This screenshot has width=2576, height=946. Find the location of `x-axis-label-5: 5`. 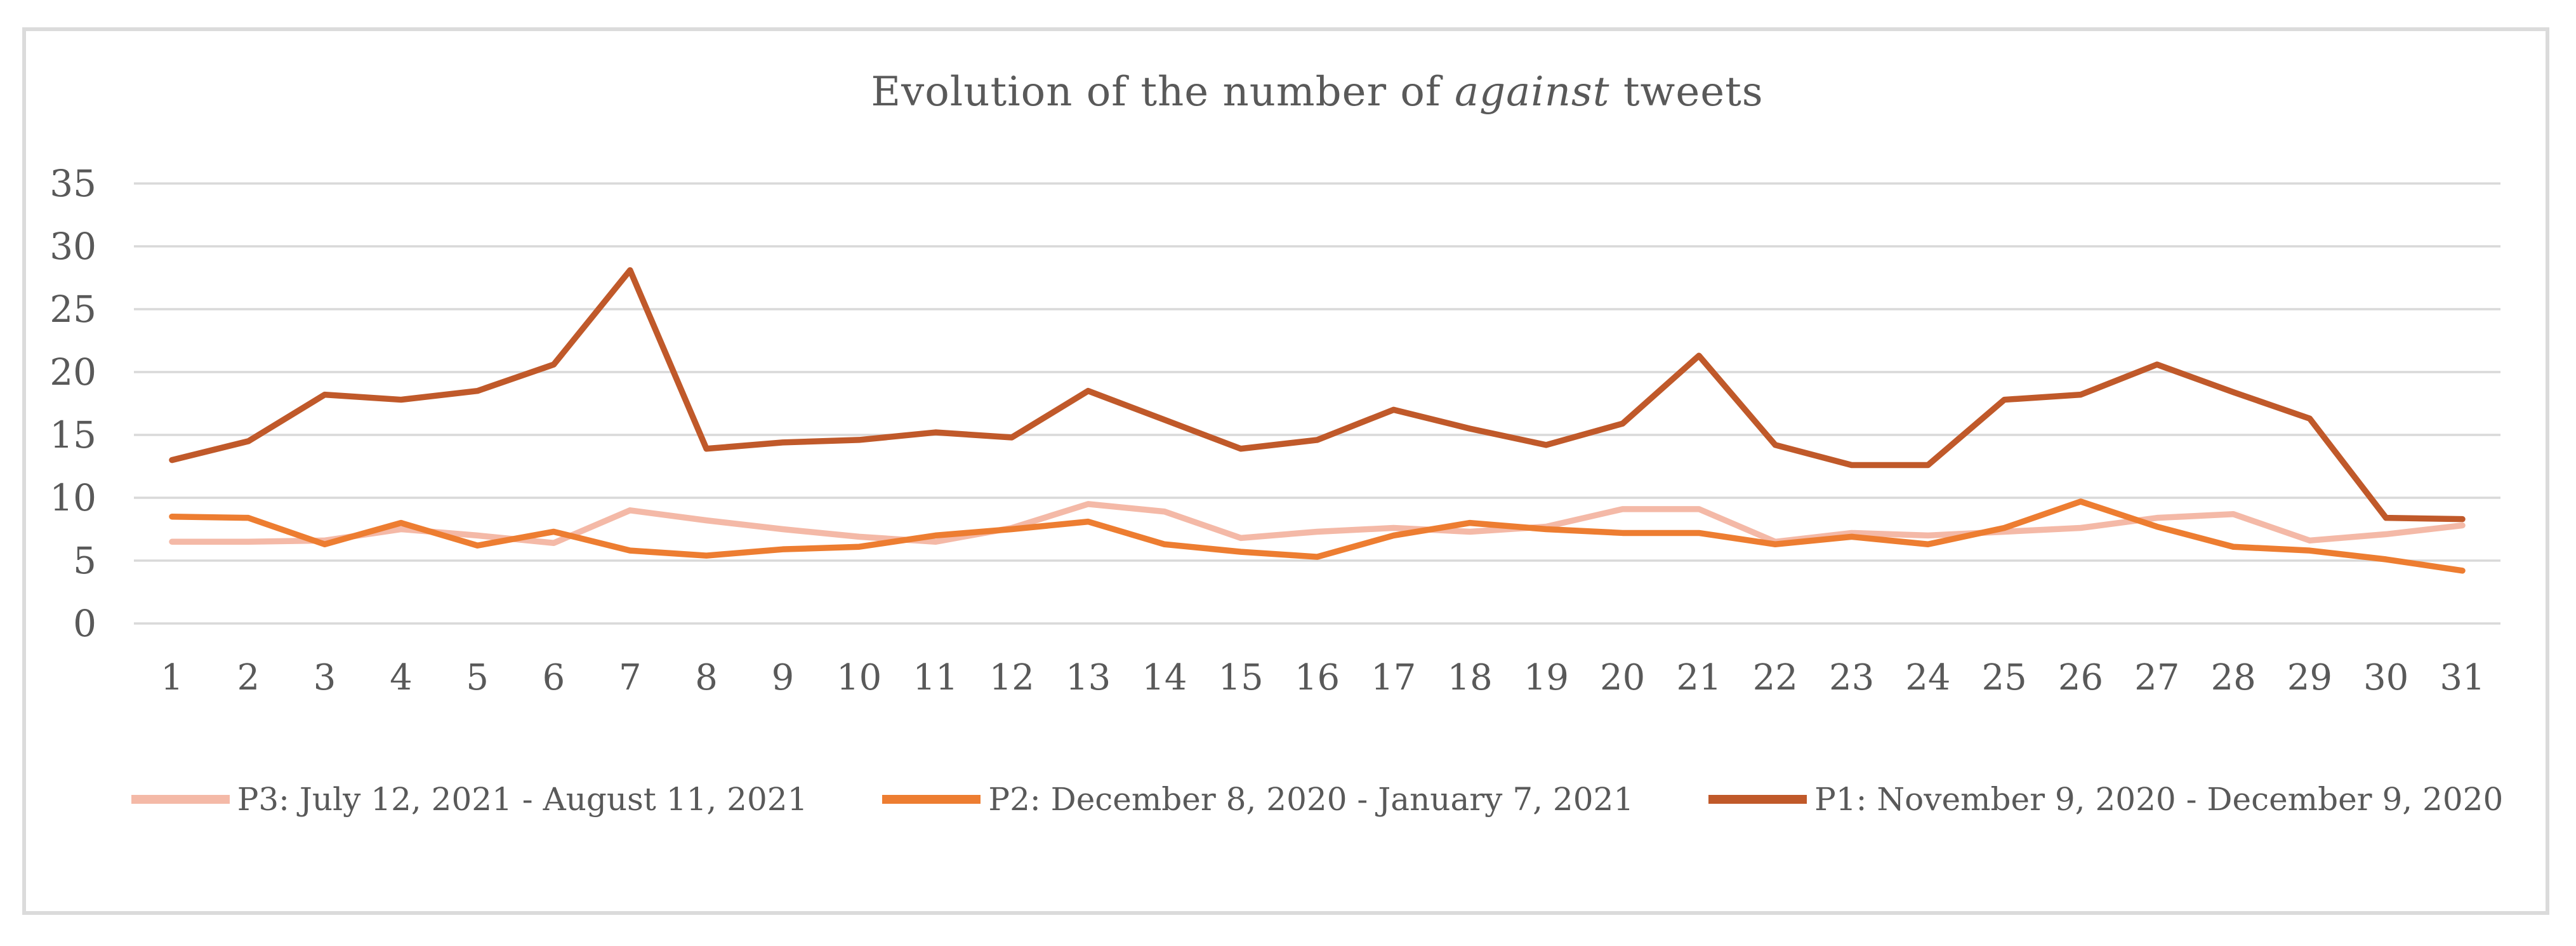

x-axis-label-5: 5 is located at coordinates (478, 678).